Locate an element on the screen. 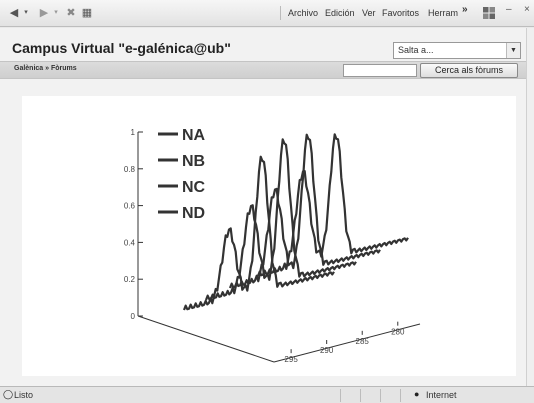 This screenshot has width=534, height=403. menu-overflow-icon: » is located at coordinates (465, 9).